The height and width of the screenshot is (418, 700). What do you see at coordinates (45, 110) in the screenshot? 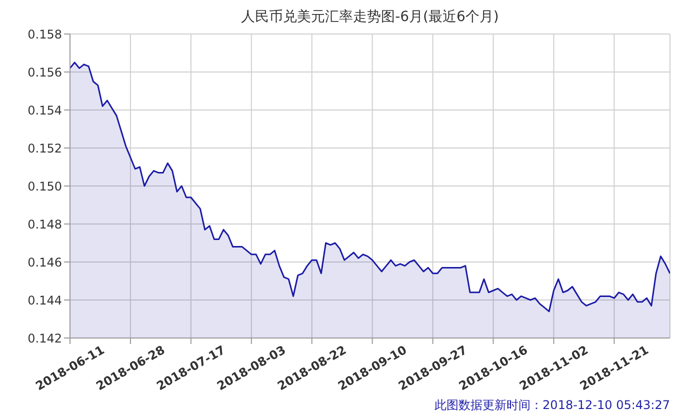
I see `y-tick-label: 0.154` at bounding box center [45, 110].